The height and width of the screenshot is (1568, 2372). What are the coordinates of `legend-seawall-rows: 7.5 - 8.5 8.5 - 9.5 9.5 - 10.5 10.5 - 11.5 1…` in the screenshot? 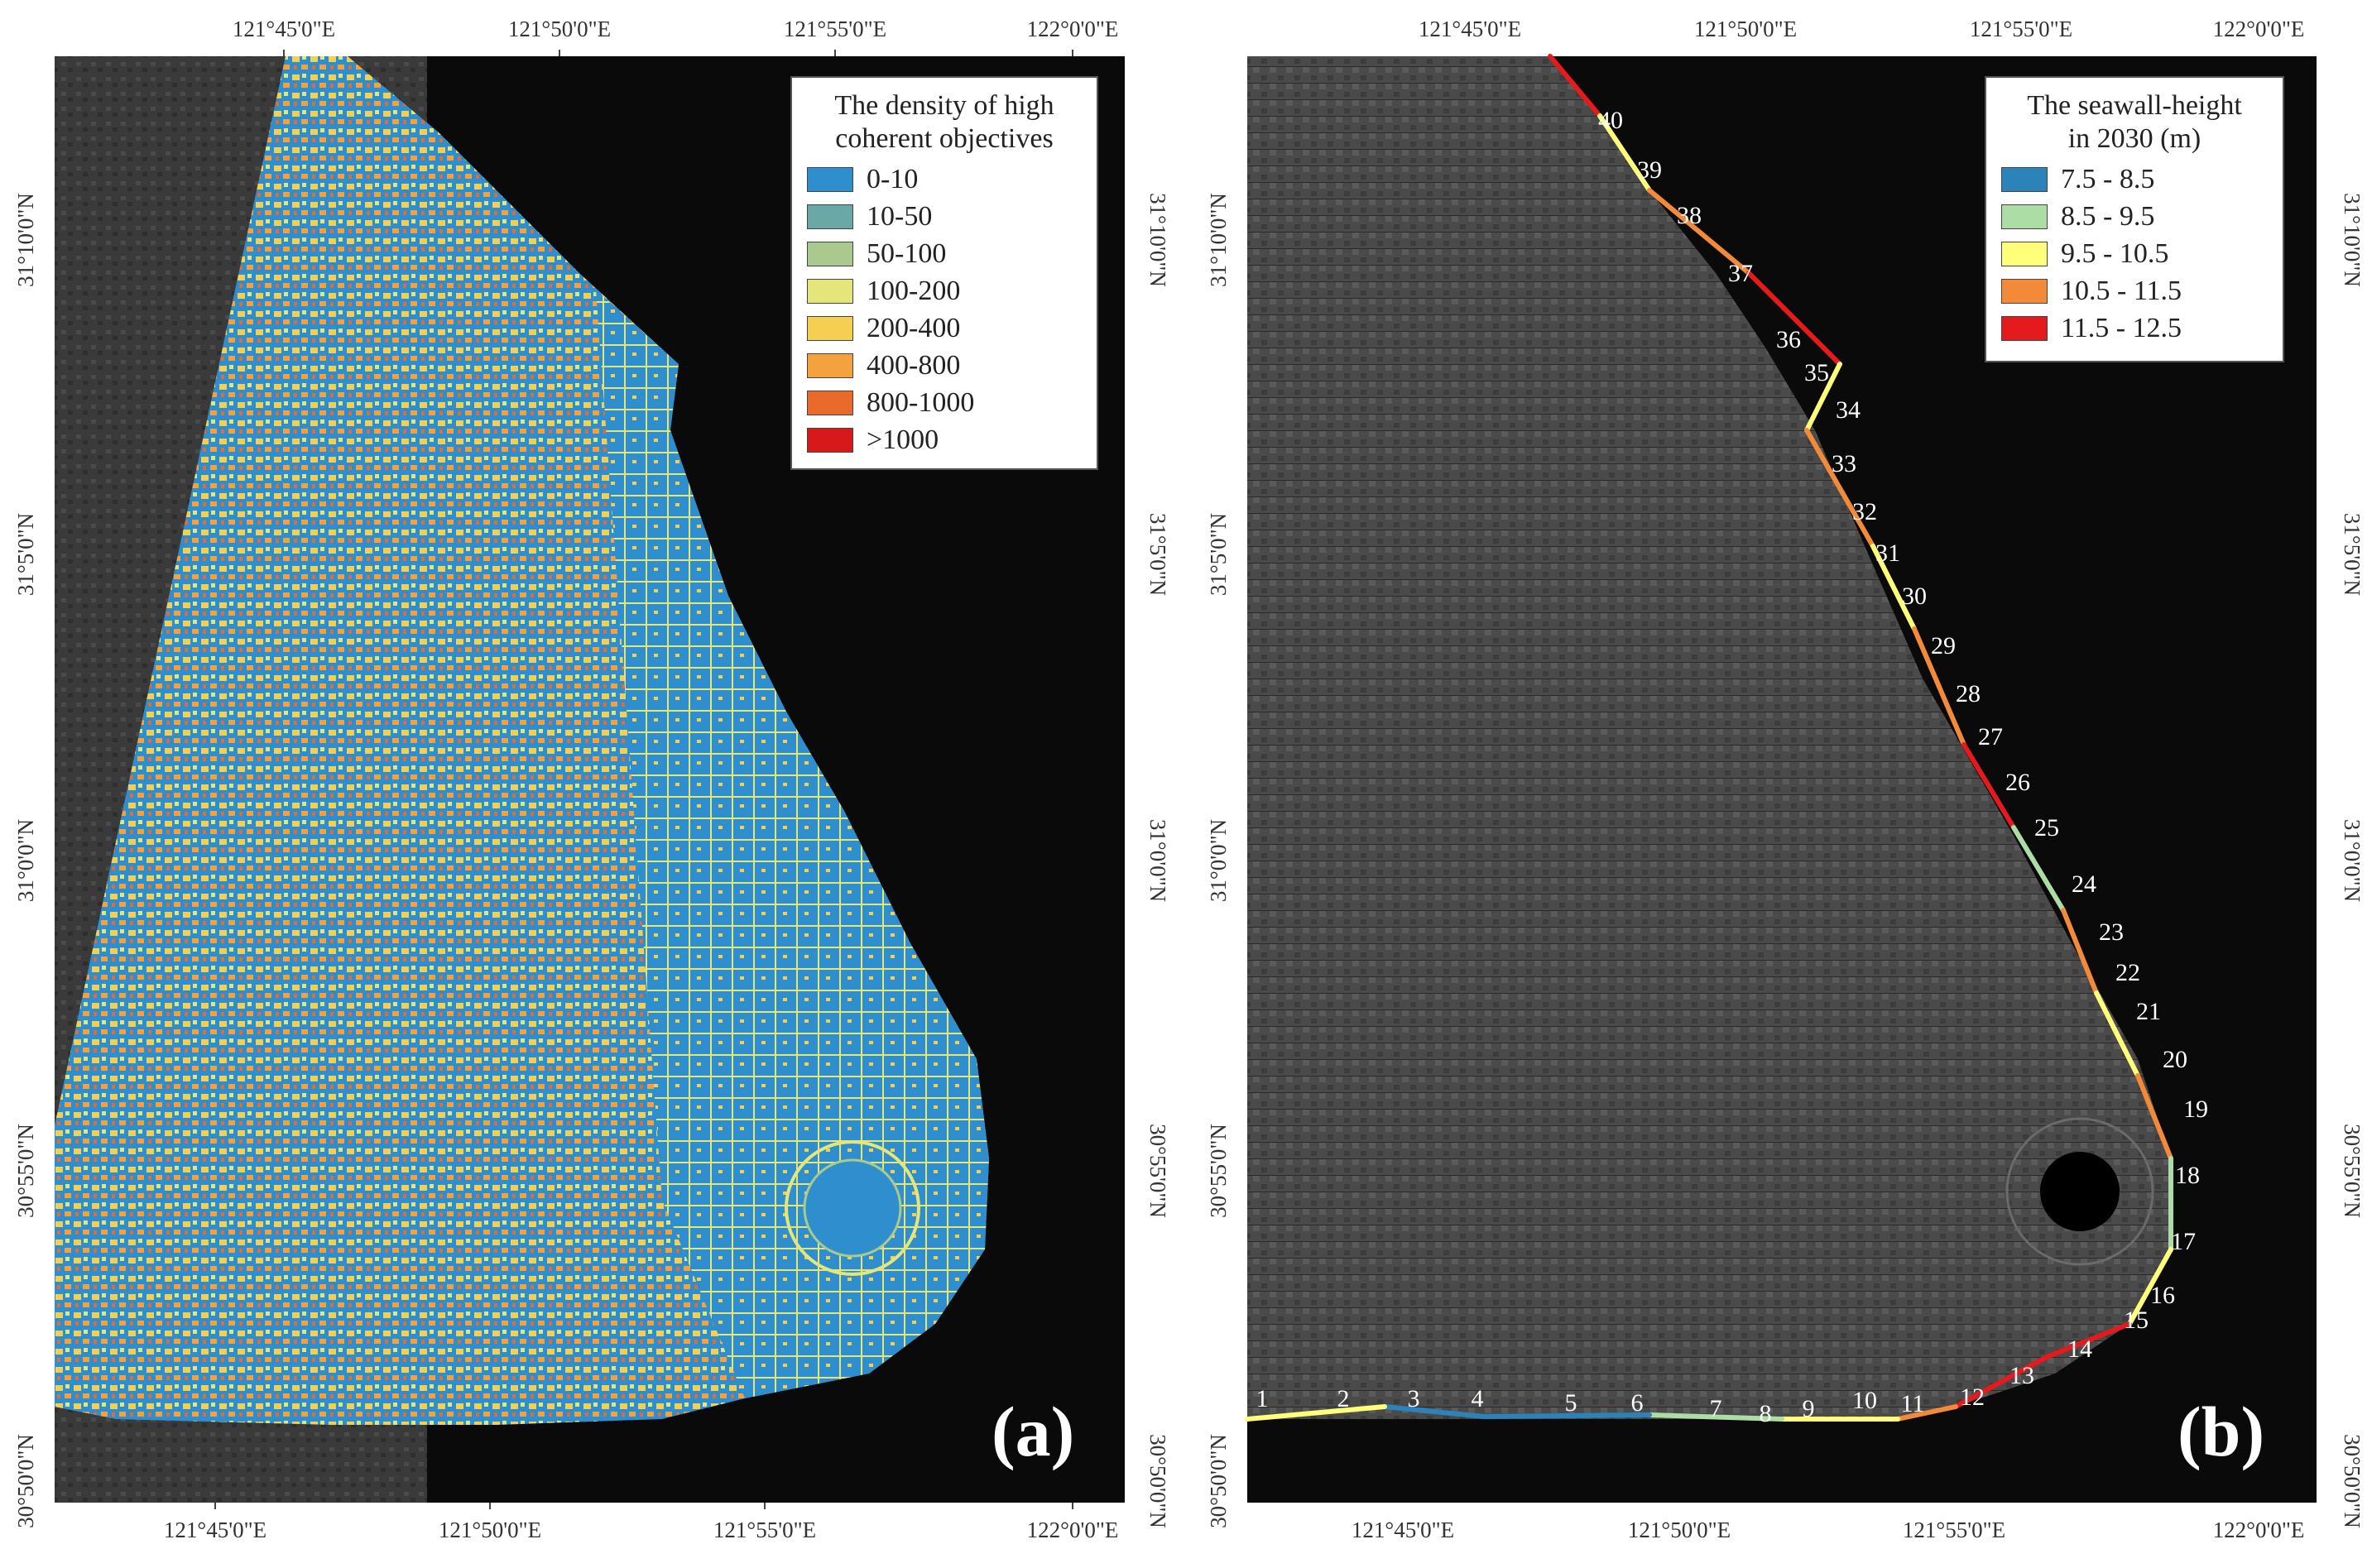 It's located at (2134, 254).